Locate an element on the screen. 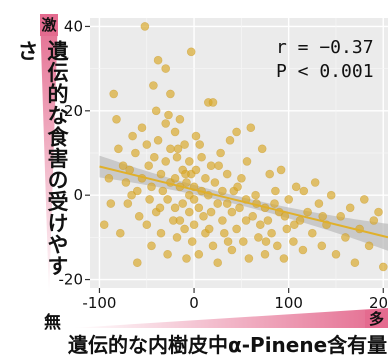 This screenshot has height=359, width=388. y-high-marker: 激 is located at coordinates (49, 25).